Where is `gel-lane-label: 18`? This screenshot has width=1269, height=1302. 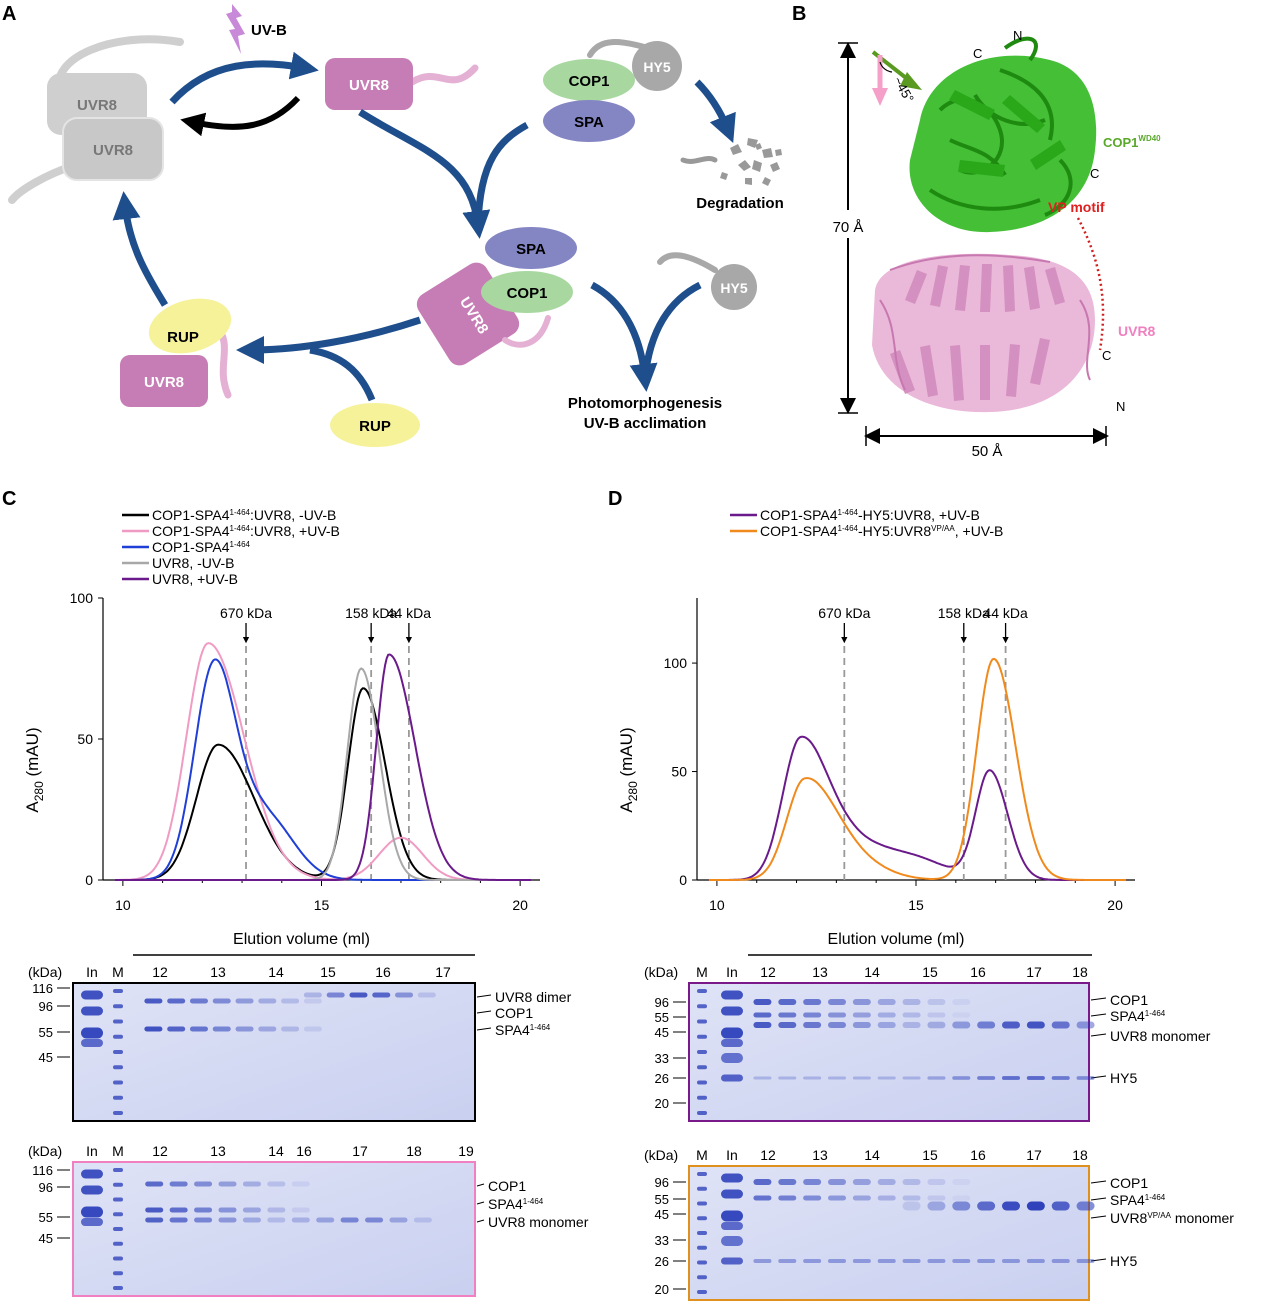 gel-lane-label: 18 is located at coordinates (1080, 1155).